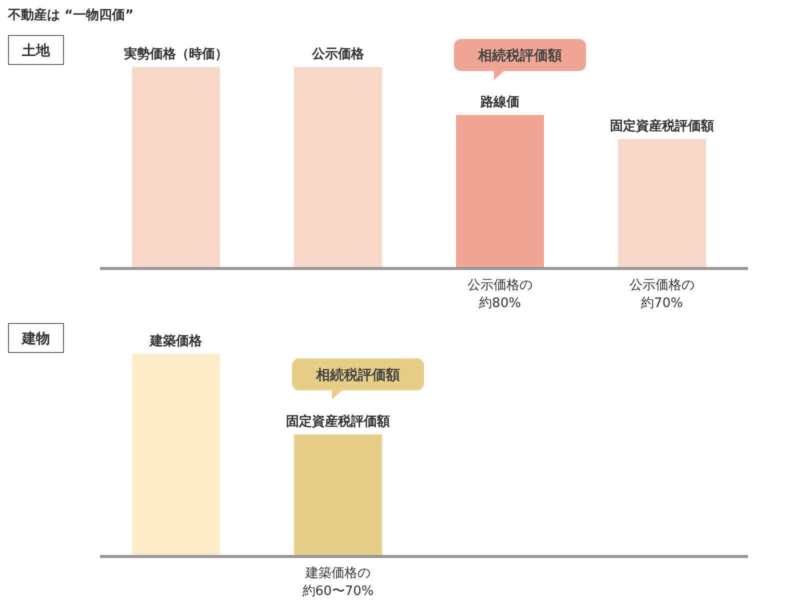 This screenshot has width=788, height=611. Describe the element at coordinates (357, 375) in the screenshot. I see `annotation: 相続税評価額` at that location.